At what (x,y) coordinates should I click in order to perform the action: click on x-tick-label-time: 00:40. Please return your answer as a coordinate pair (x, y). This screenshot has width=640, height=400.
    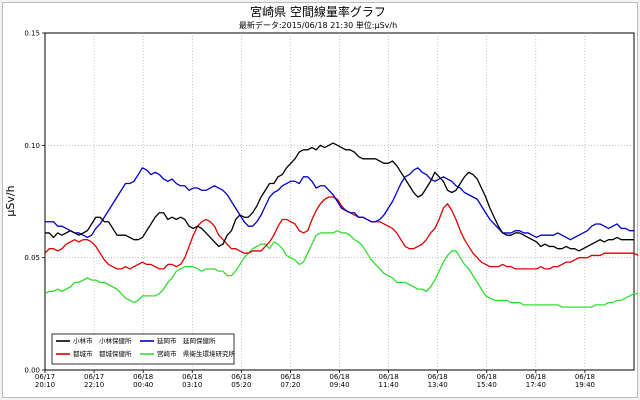
    Looking at the image, I should click on (143, 385).